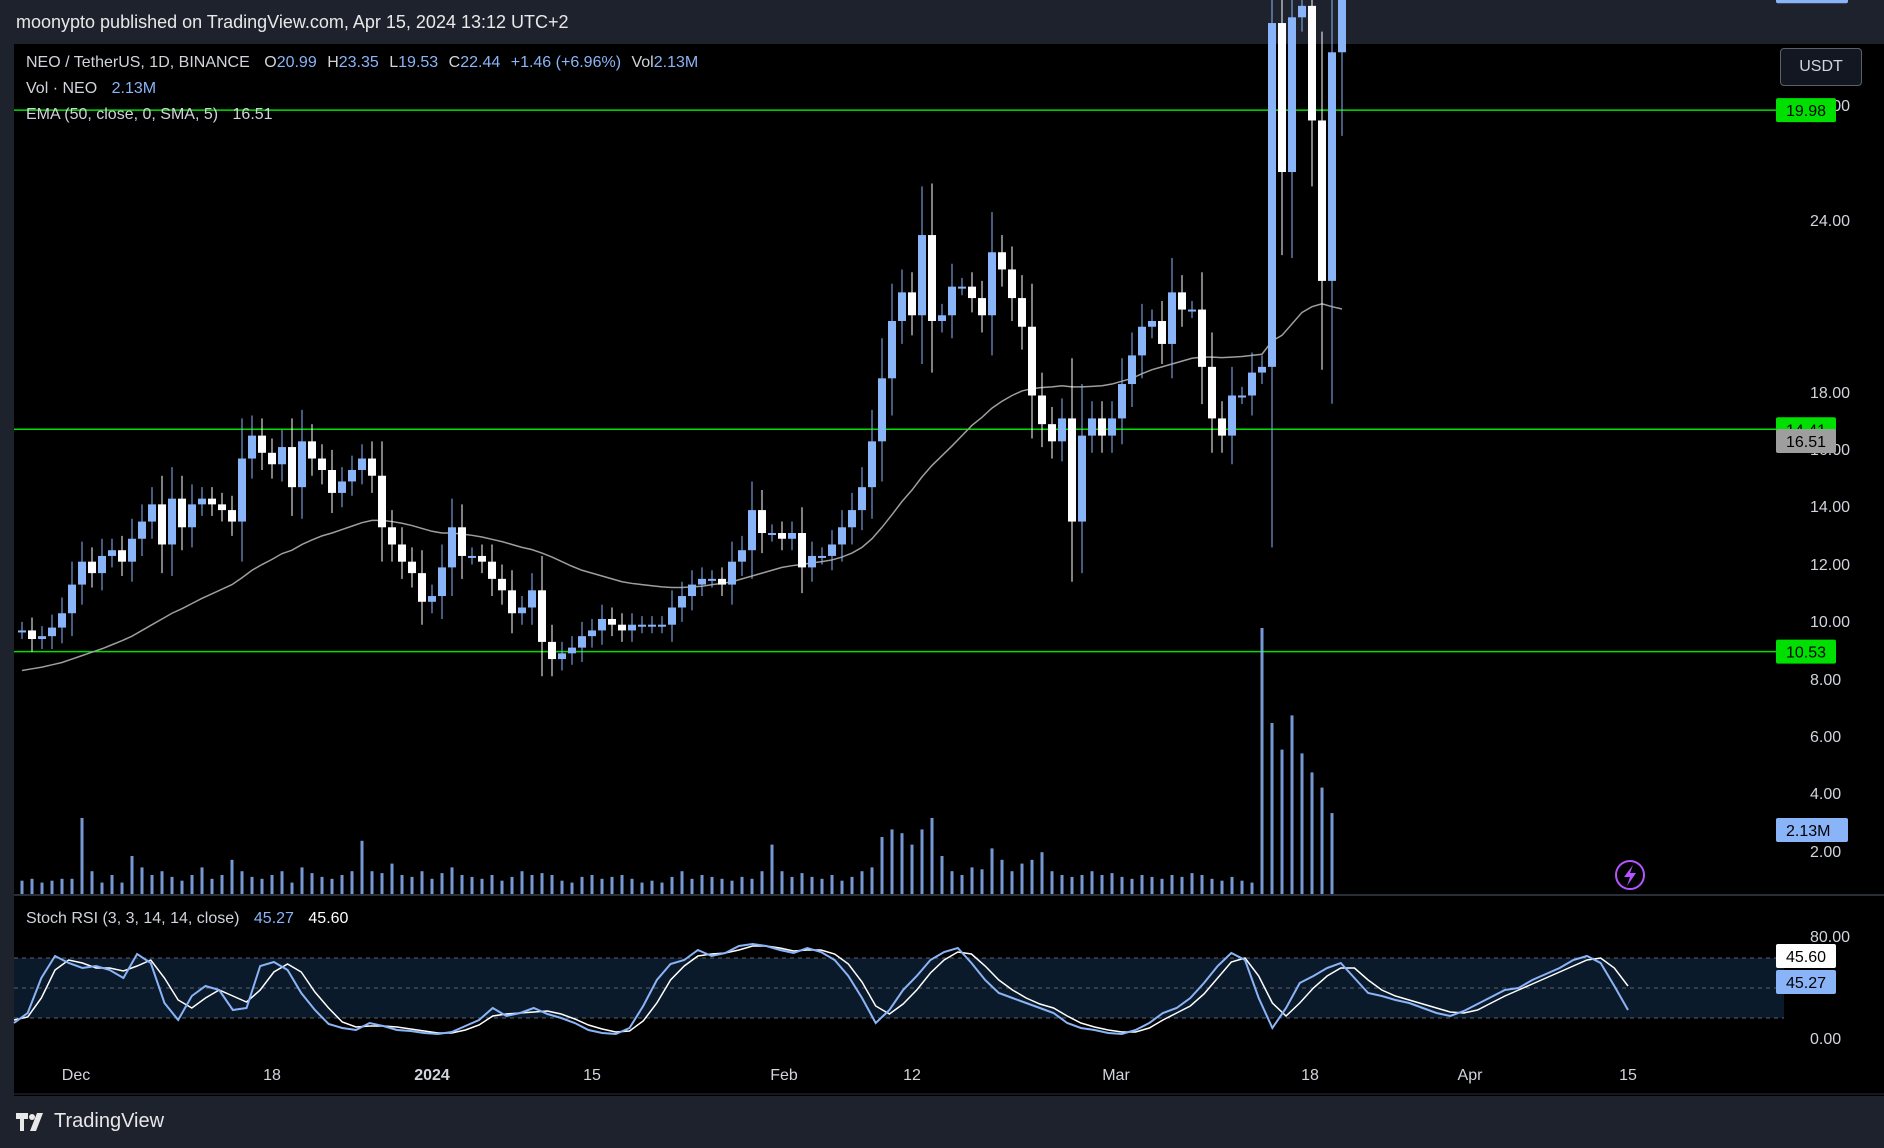  I want to click on symbol-name: NEO / TetherUS, 1D, BINANCE, so click(138, 62).